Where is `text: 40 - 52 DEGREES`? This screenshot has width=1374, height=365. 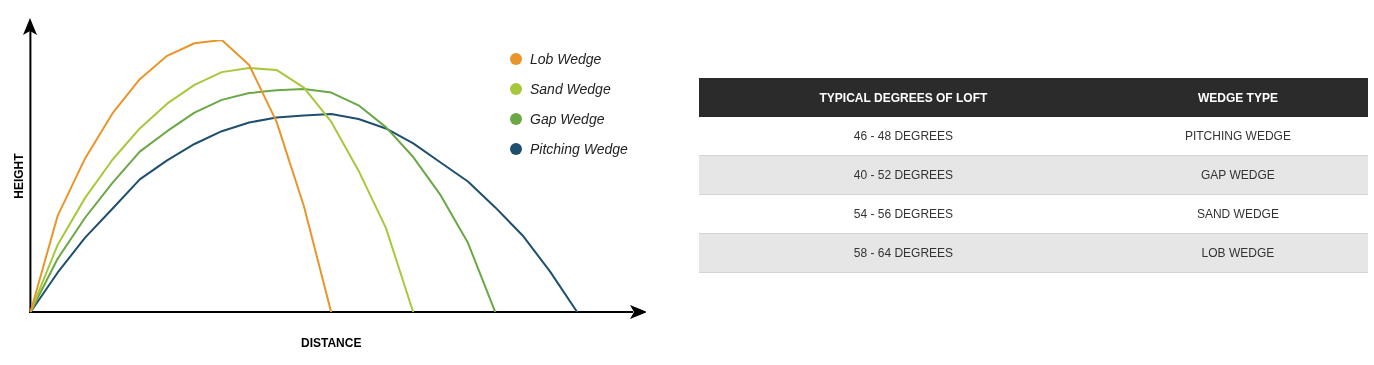 text: 40 - 52 DEGREES is located at coordinates (903, 175).